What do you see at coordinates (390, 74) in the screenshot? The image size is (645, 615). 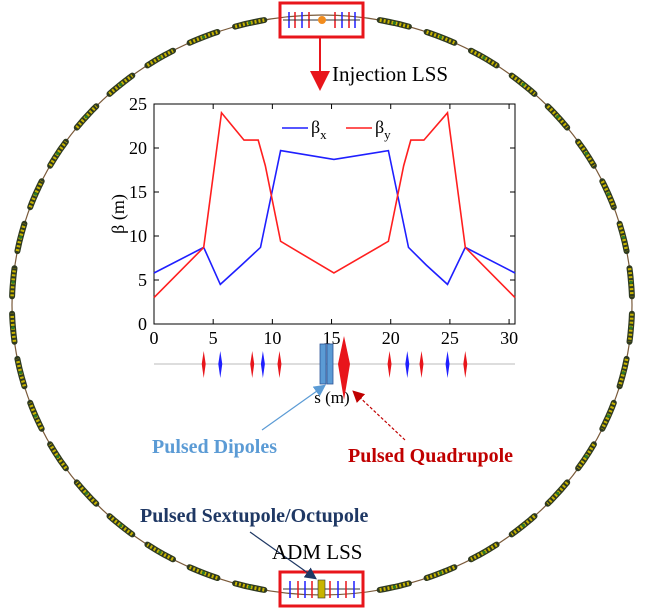 I see `injection-lss-label: Injection LSS` at bounding box center [390, 74].